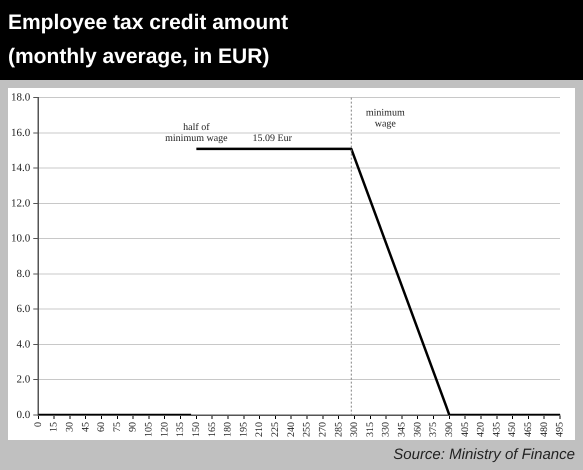 The width and height of the screenshot is (583, 470). What do you see at coordinates (23, 344) in the screenshot?
I see `y-tick-label: 4.0` at bounding box center [23, 344].